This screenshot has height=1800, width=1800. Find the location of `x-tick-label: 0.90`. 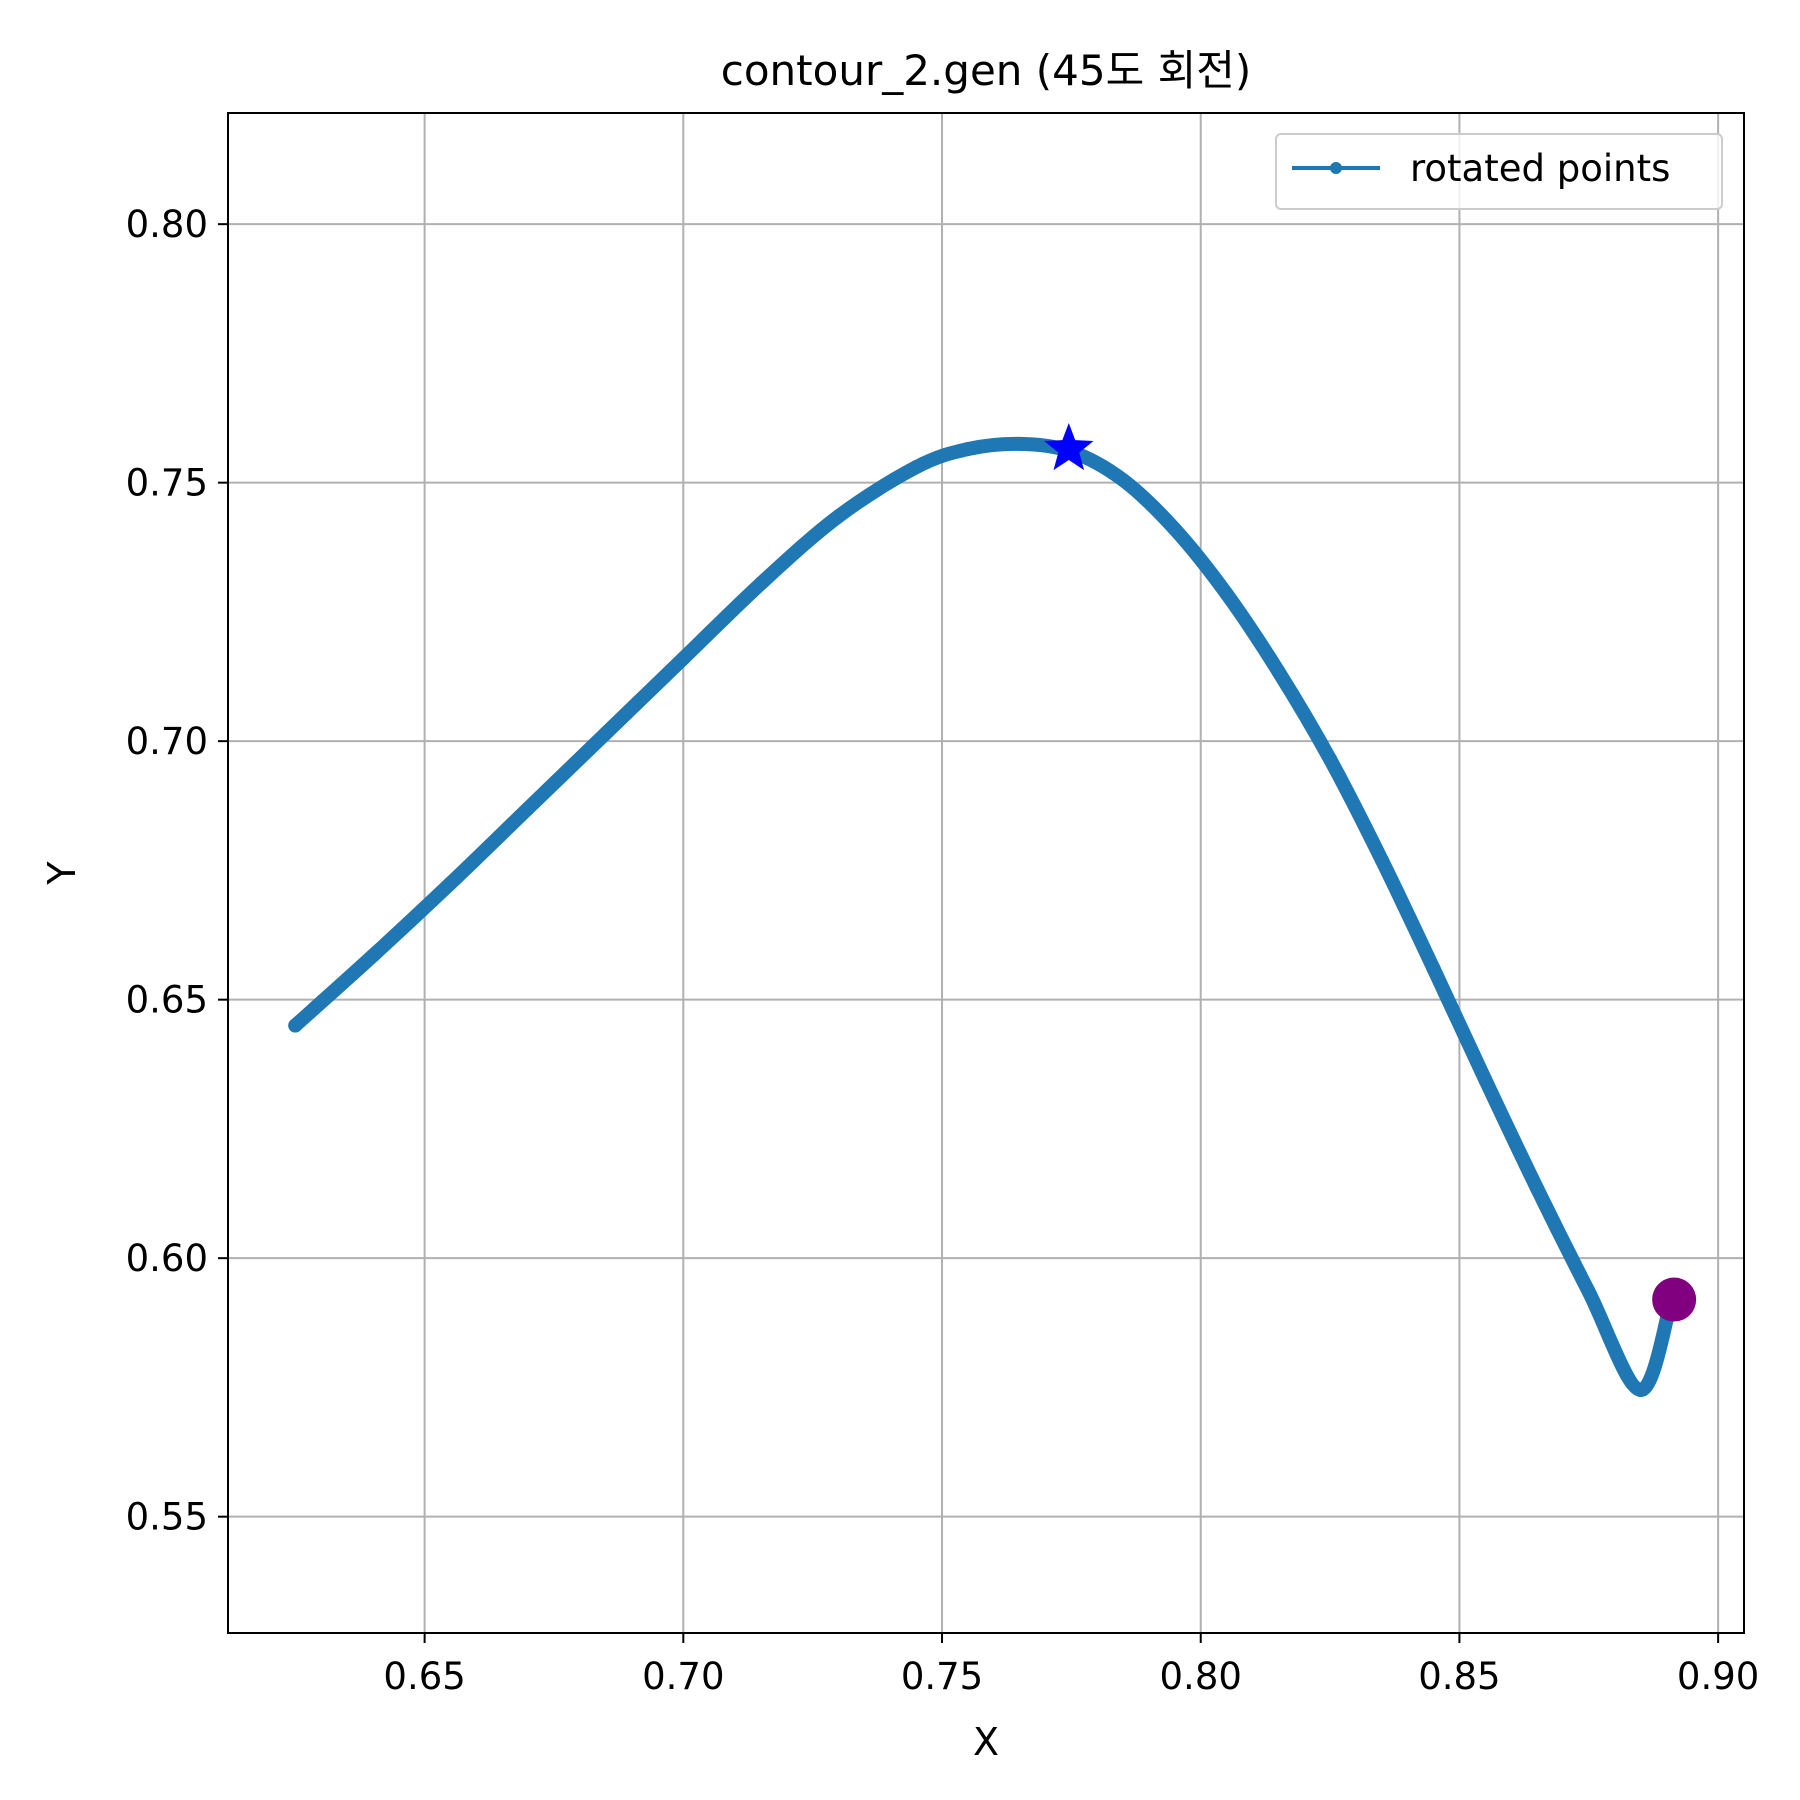

x-tick-label: 0.90 is located at coordinates (1718, 1676).